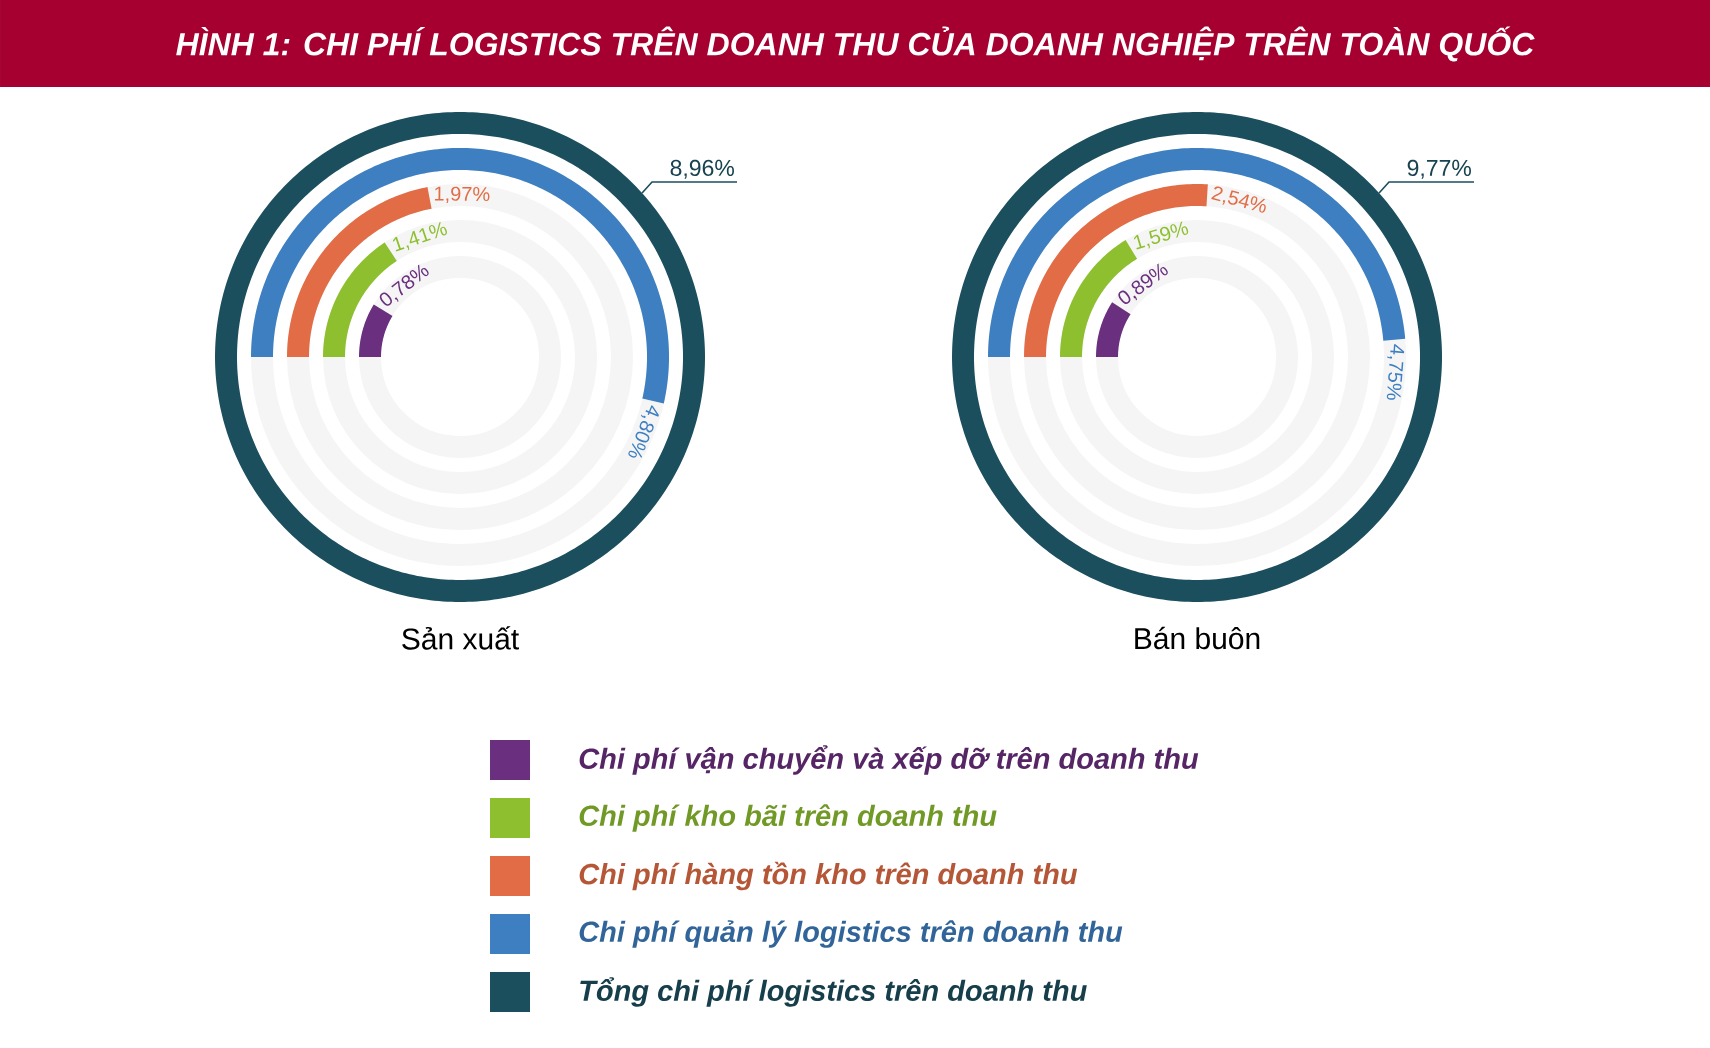 Image resolution: width=1710 pixels, height=1048 pixels. Describe the element at coordinates (788, 818) in the screenshot. I see `legend-label: Chi phí kho bãi trên doanh thu` at that location.